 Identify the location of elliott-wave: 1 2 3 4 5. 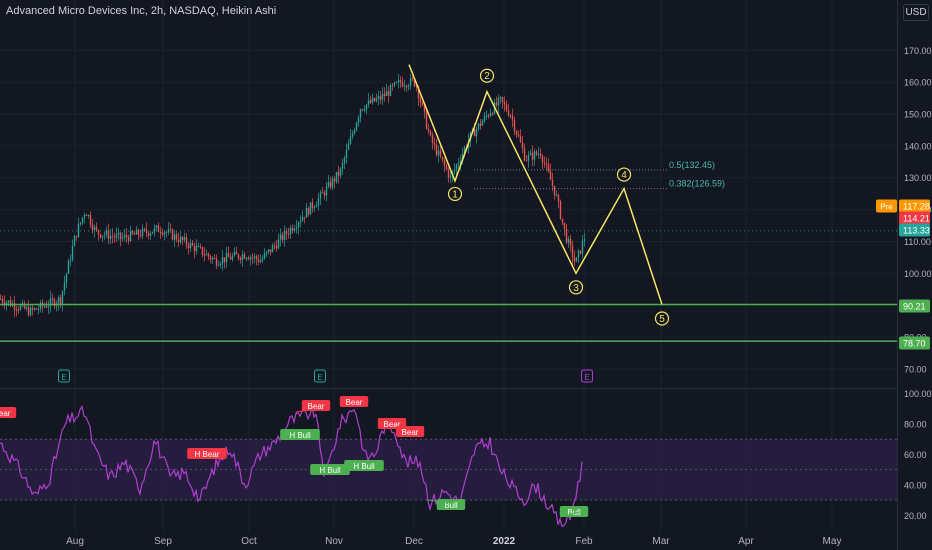
(539, 195).